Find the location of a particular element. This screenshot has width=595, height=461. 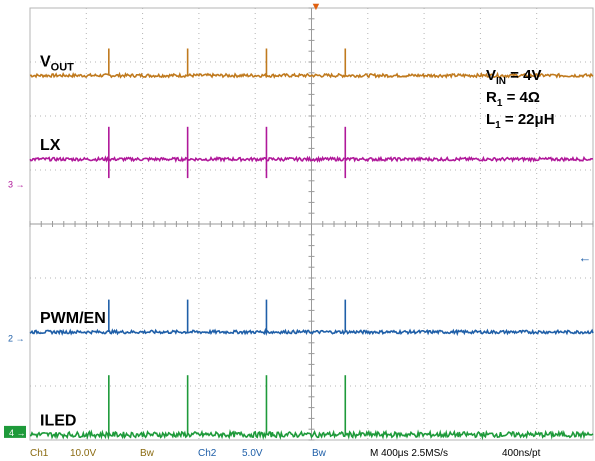

sample-resolution: 400ns/pt is located at coordinates (521, 453).